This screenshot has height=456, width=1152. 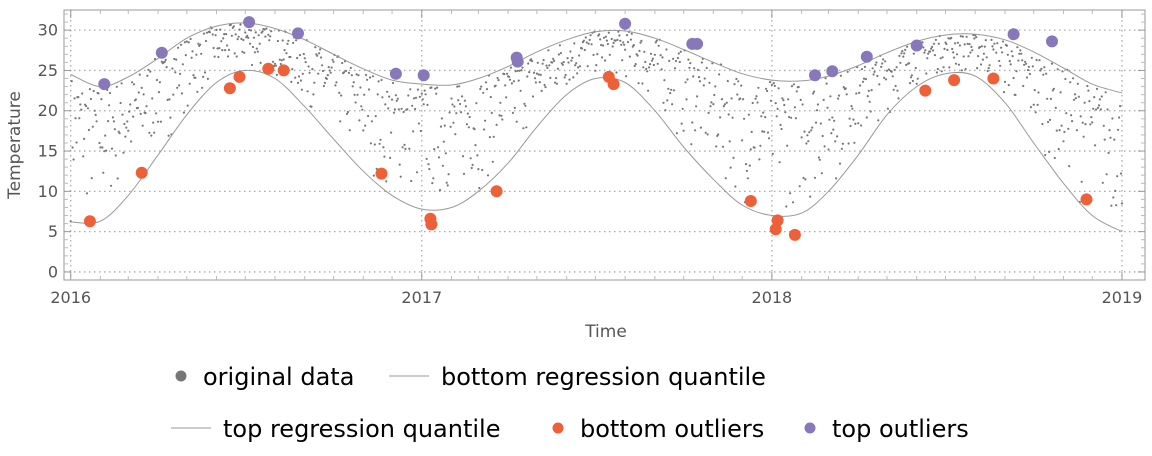 I want to click on legend-label: bottom outliers, so click(x=672, y=429).